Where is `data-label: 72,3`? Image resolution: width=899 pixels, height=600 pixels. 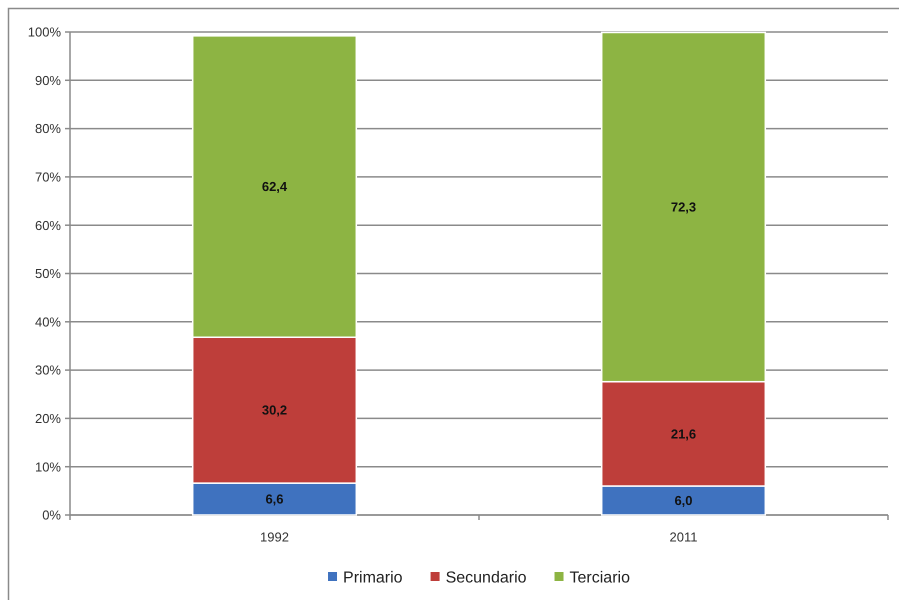 data-label: 72,3 is located at coordinates (683, 207).